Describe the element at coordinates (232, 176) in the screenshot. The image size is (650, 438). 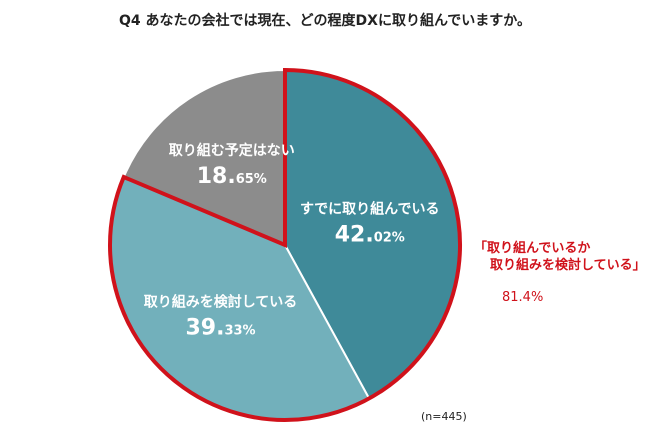
I see `slice-value-no-plans: 18.65%` at that location.